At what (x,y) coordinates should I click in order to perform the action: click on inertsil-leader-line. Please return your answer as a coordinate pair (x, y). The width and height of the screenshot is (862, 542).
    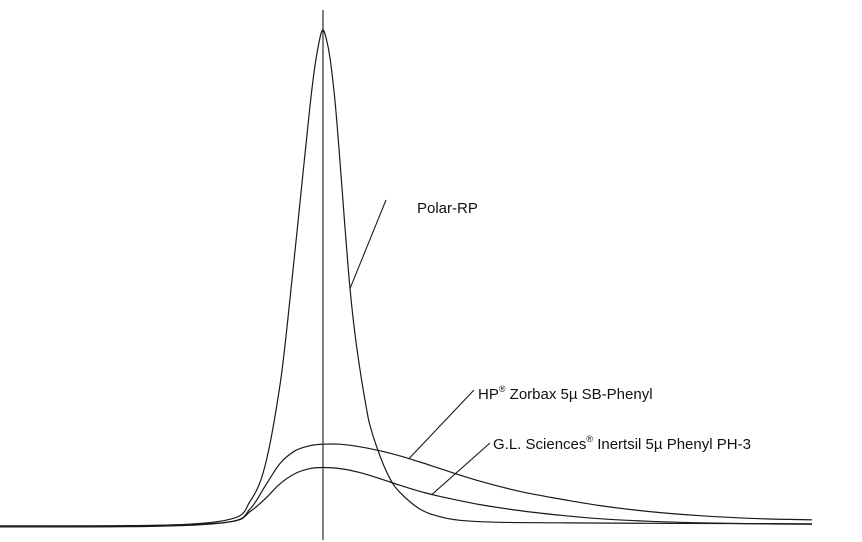
    Looking at the image, I should click on (461, 468).